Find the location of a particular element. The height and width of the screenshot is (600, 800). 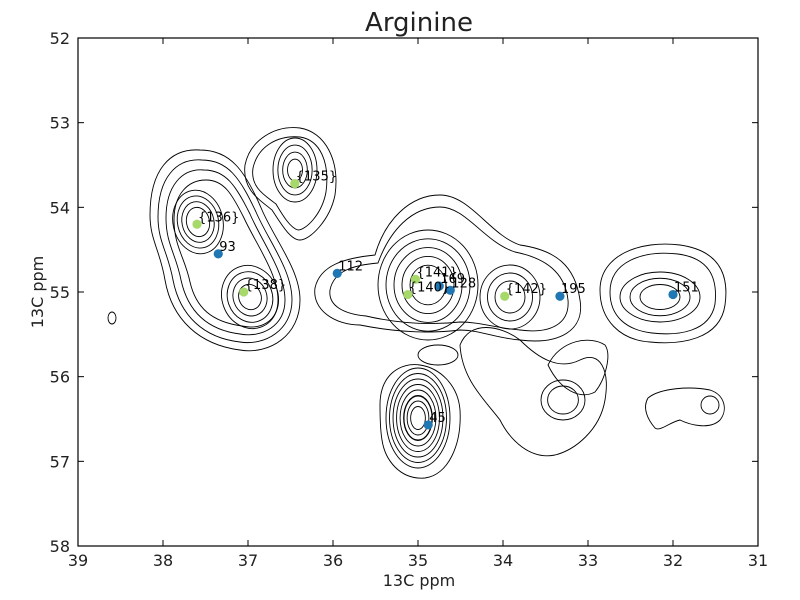

x-tick-label: 38 is located at coordinates (163, 560).